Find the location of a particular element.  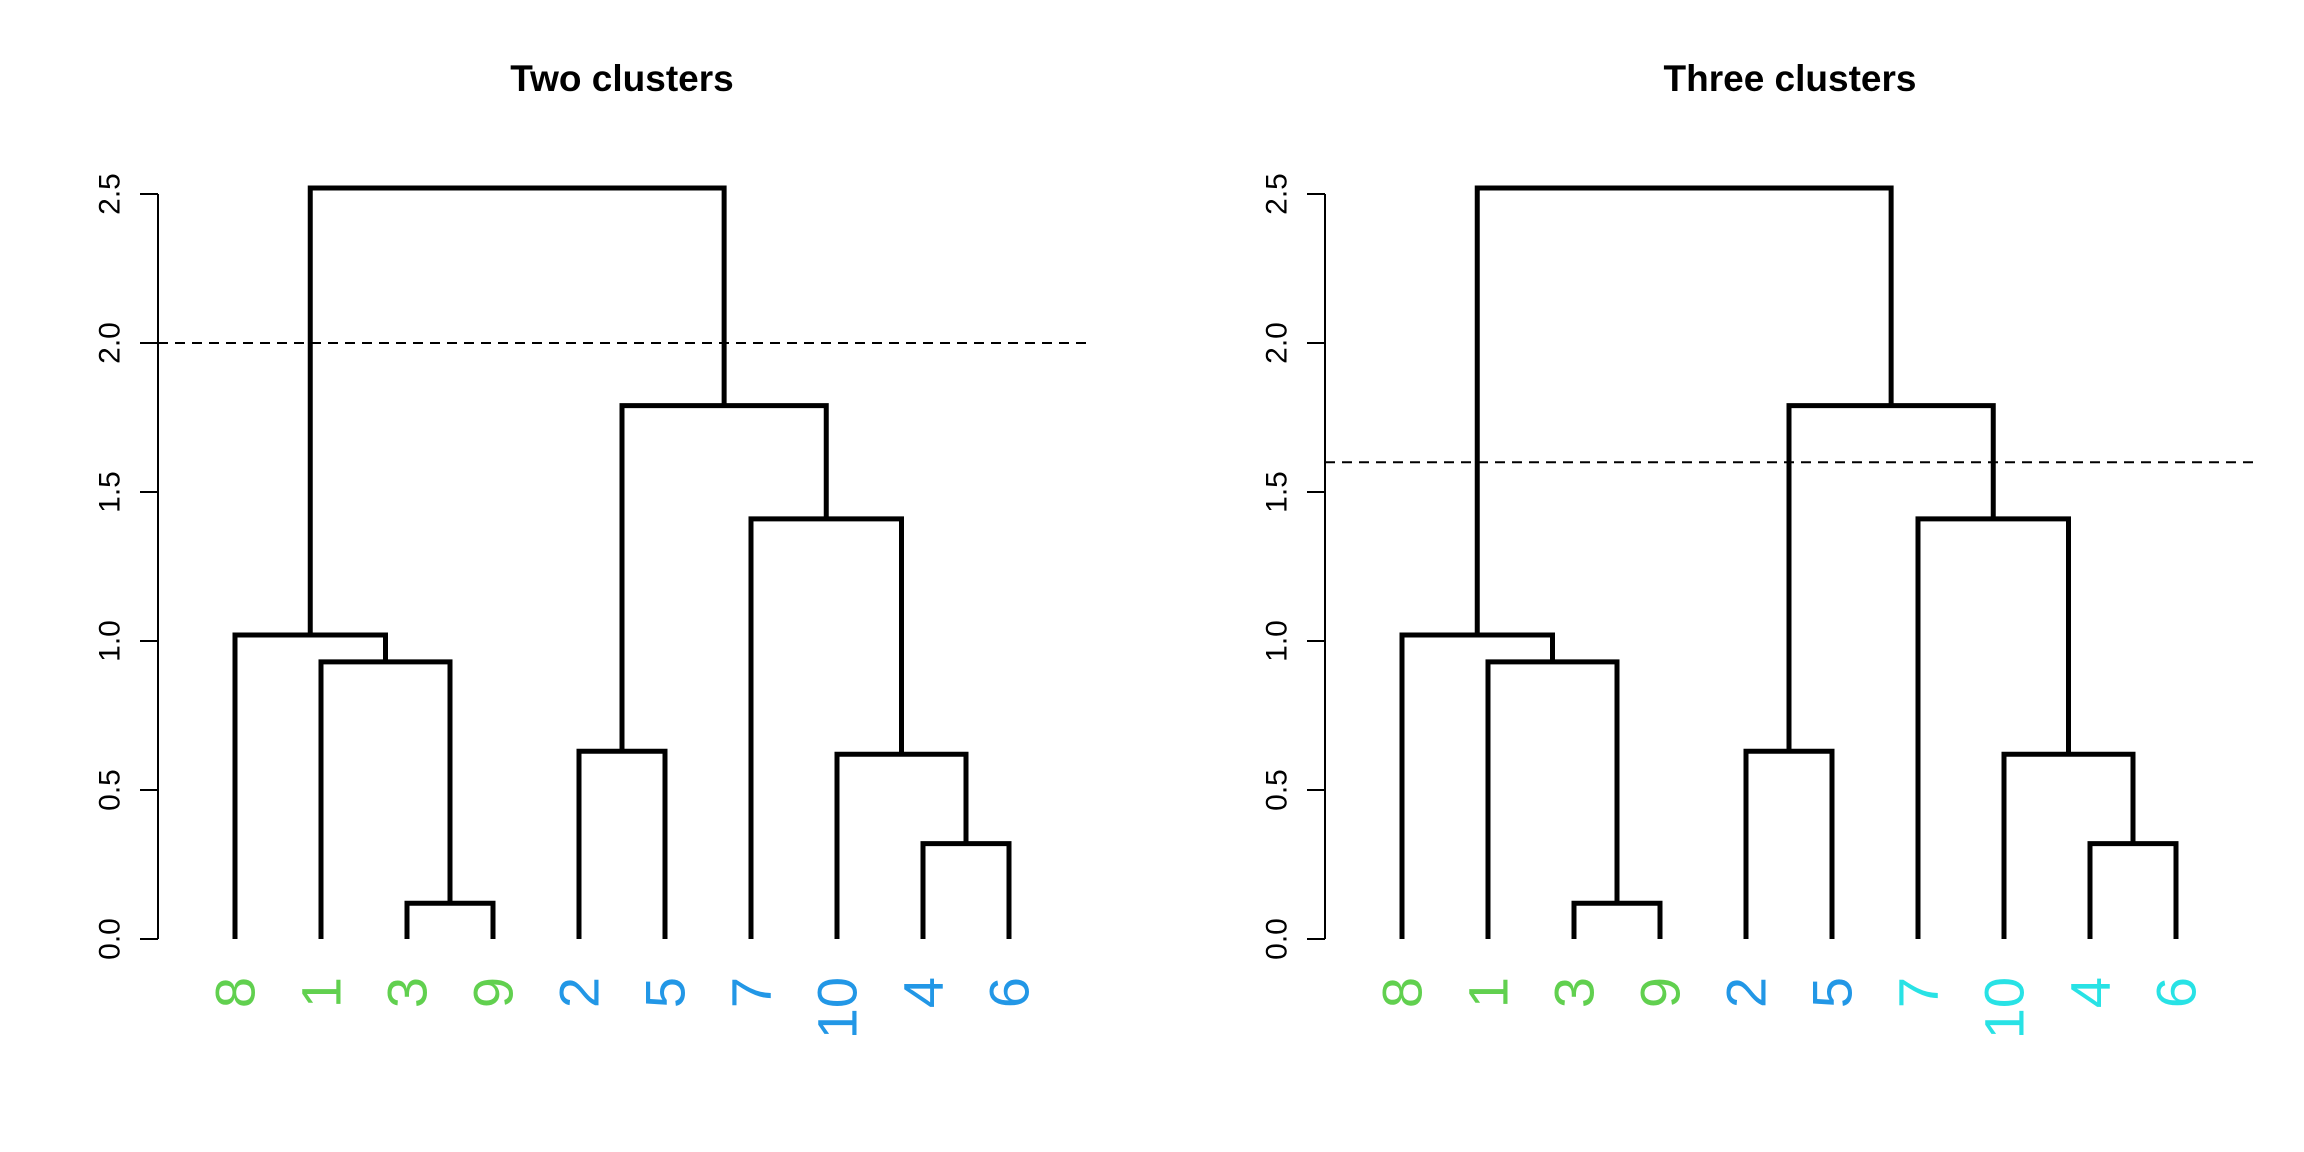

chart-title: Two clusters is located at coordinates (621, 78).